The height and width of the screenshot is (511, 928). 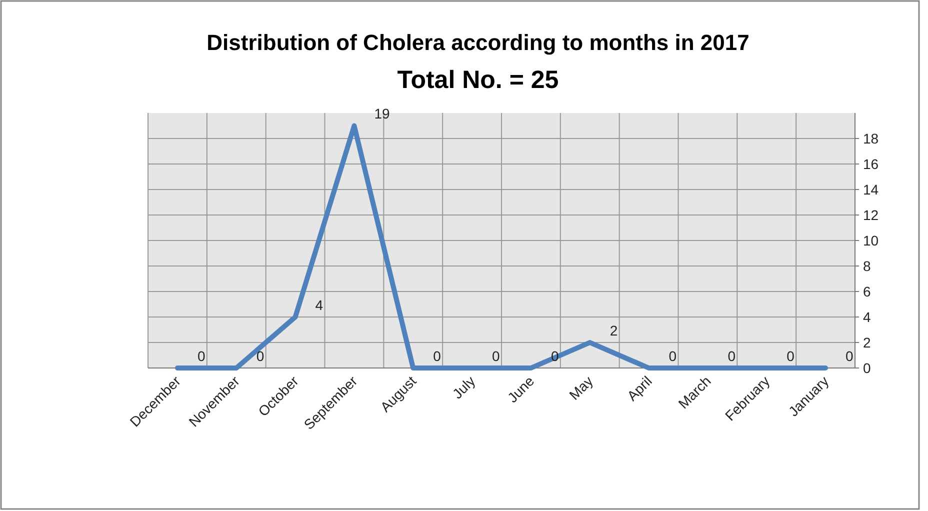 I want to click on y-tick-label: 12, so click(x=871, y=214).